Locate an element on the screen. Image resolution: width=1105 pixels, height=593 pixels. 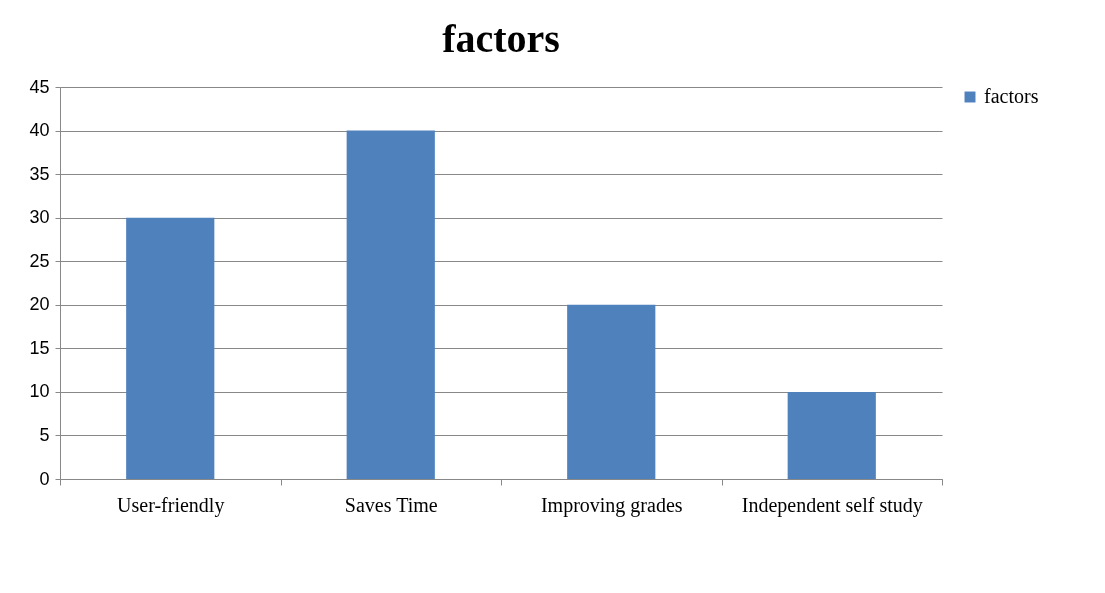
y-tick-label: 35 is located at coordinates (39, 173).